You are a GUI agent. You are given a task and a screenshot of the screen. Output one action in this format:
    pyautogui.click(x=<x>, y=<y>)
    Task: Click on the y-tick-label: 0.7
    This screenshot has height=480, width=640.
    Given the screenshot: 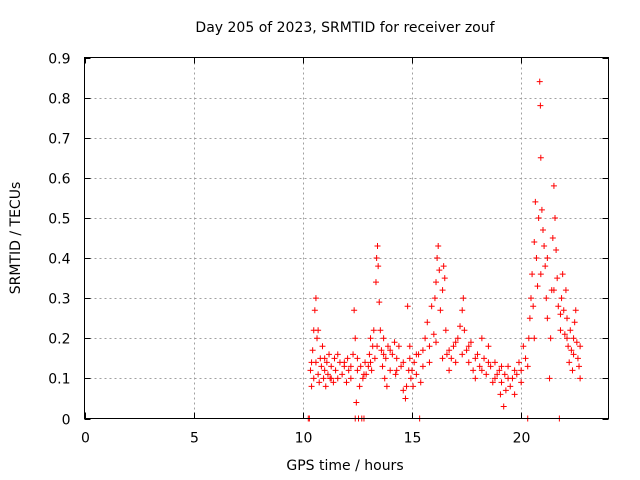 What is the action you would take?
    pyautogui.click(x=59, y=140)
    